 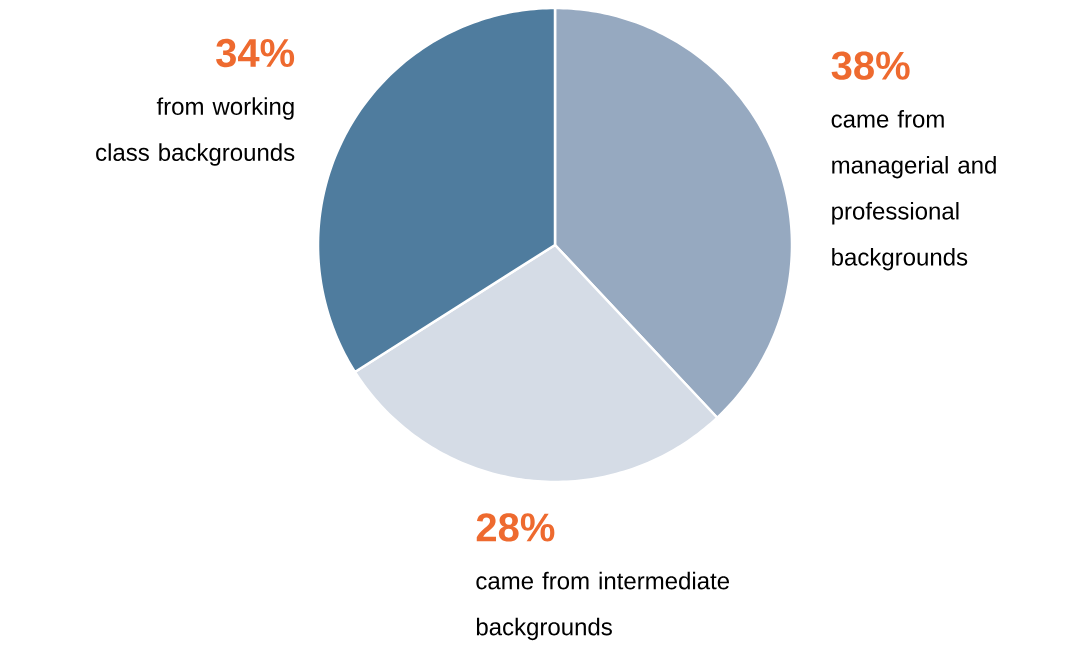 I want to click on slice-label: from working class backgrounds, so click(x=195, y=131).